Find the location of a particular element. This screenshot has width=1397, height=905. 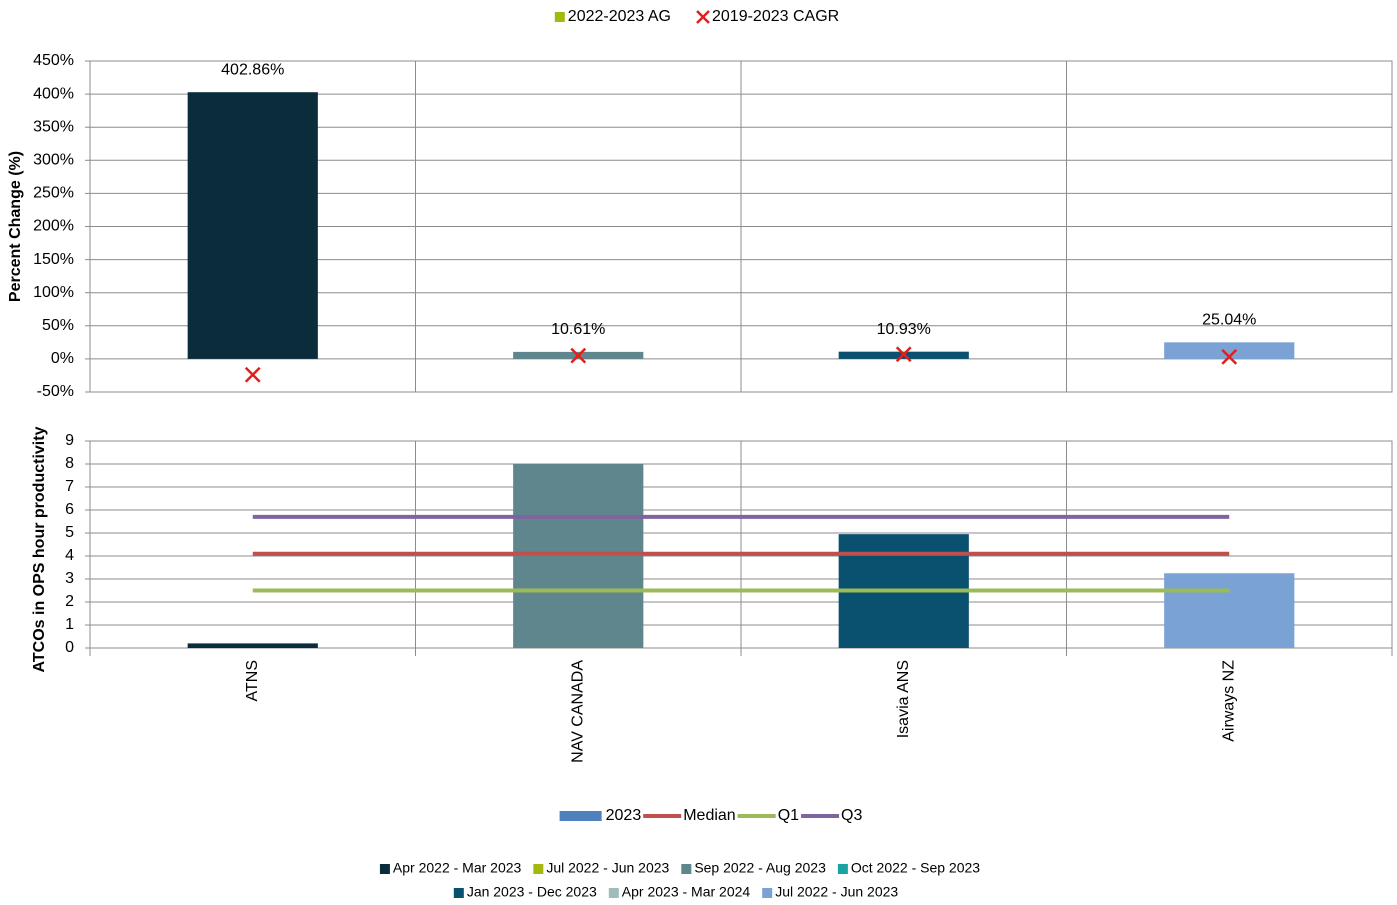

y-tick-label: 350% is located at coordinates (53, 126).